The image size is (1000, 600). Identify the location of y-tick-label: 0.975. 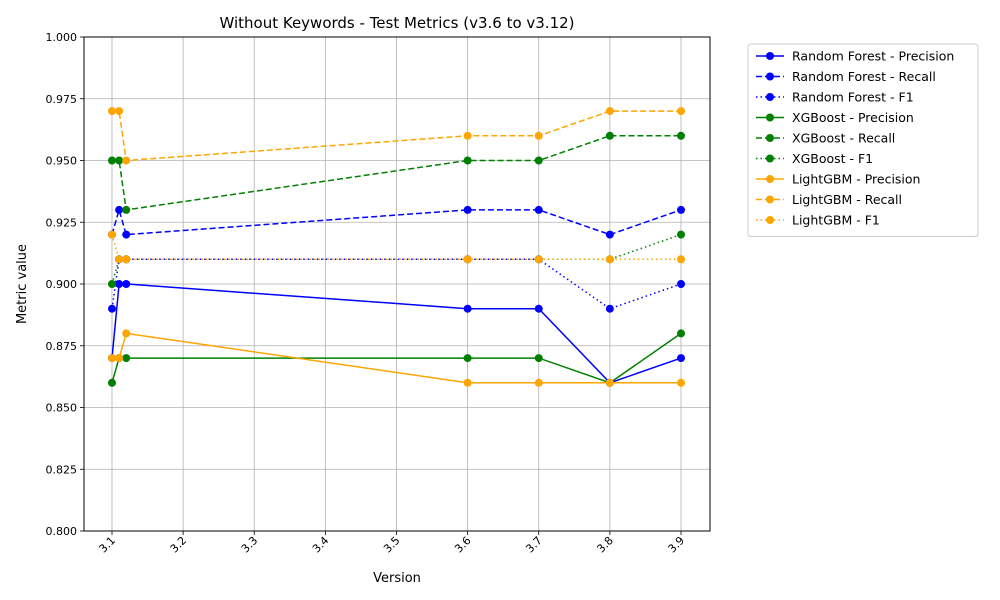
(62, 99).